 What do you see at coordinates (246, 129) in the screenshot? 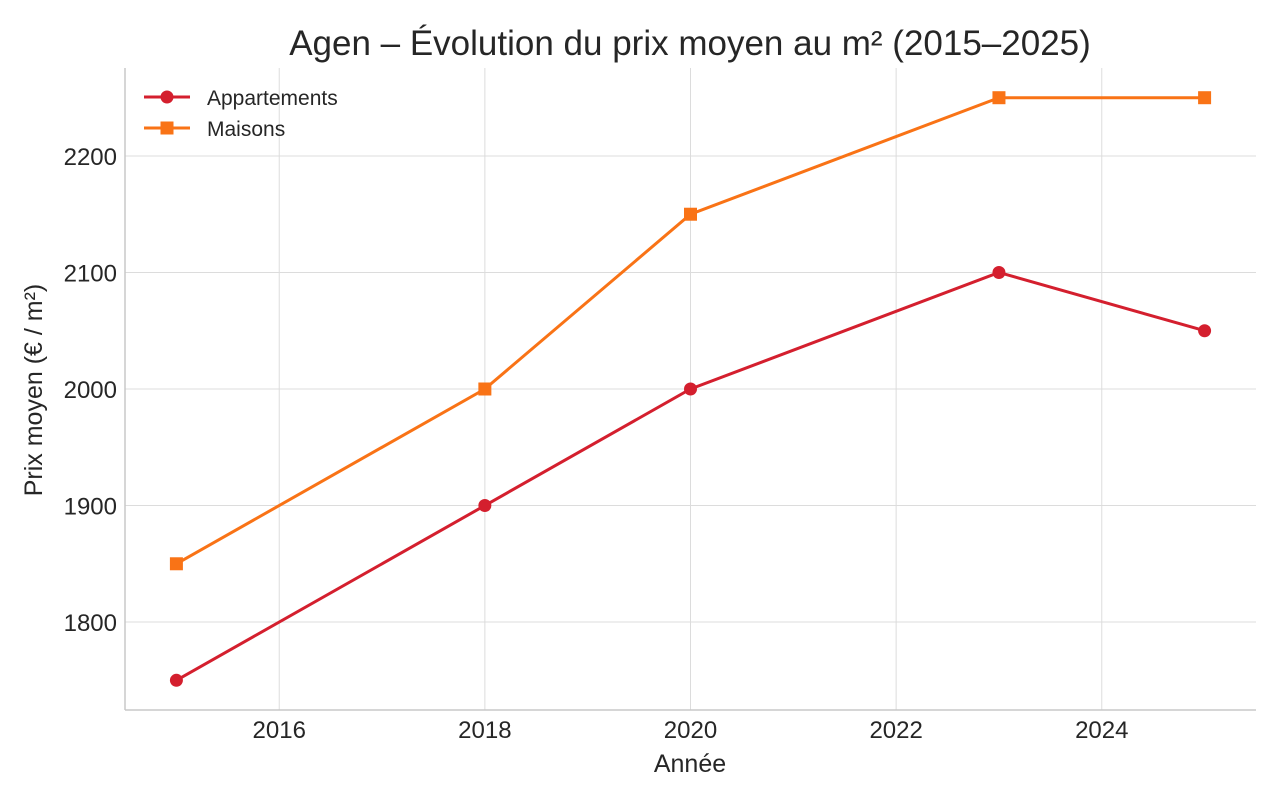
I see `legend-label-maisons: Maisons` at bounding box center [246, 129].